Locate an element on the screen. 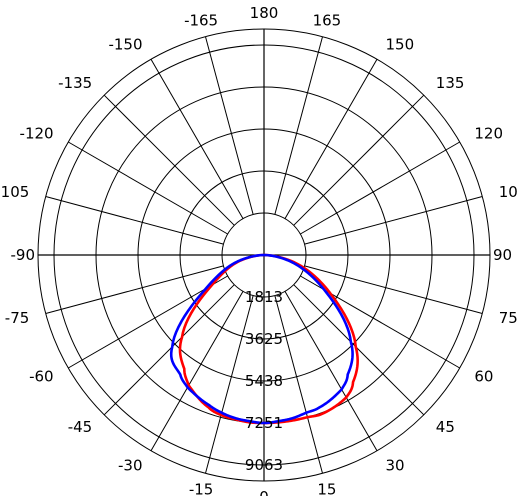 This screenshot has height=496, width=518. radial-tick-label: 9063 is located at coordinates (264, 465).